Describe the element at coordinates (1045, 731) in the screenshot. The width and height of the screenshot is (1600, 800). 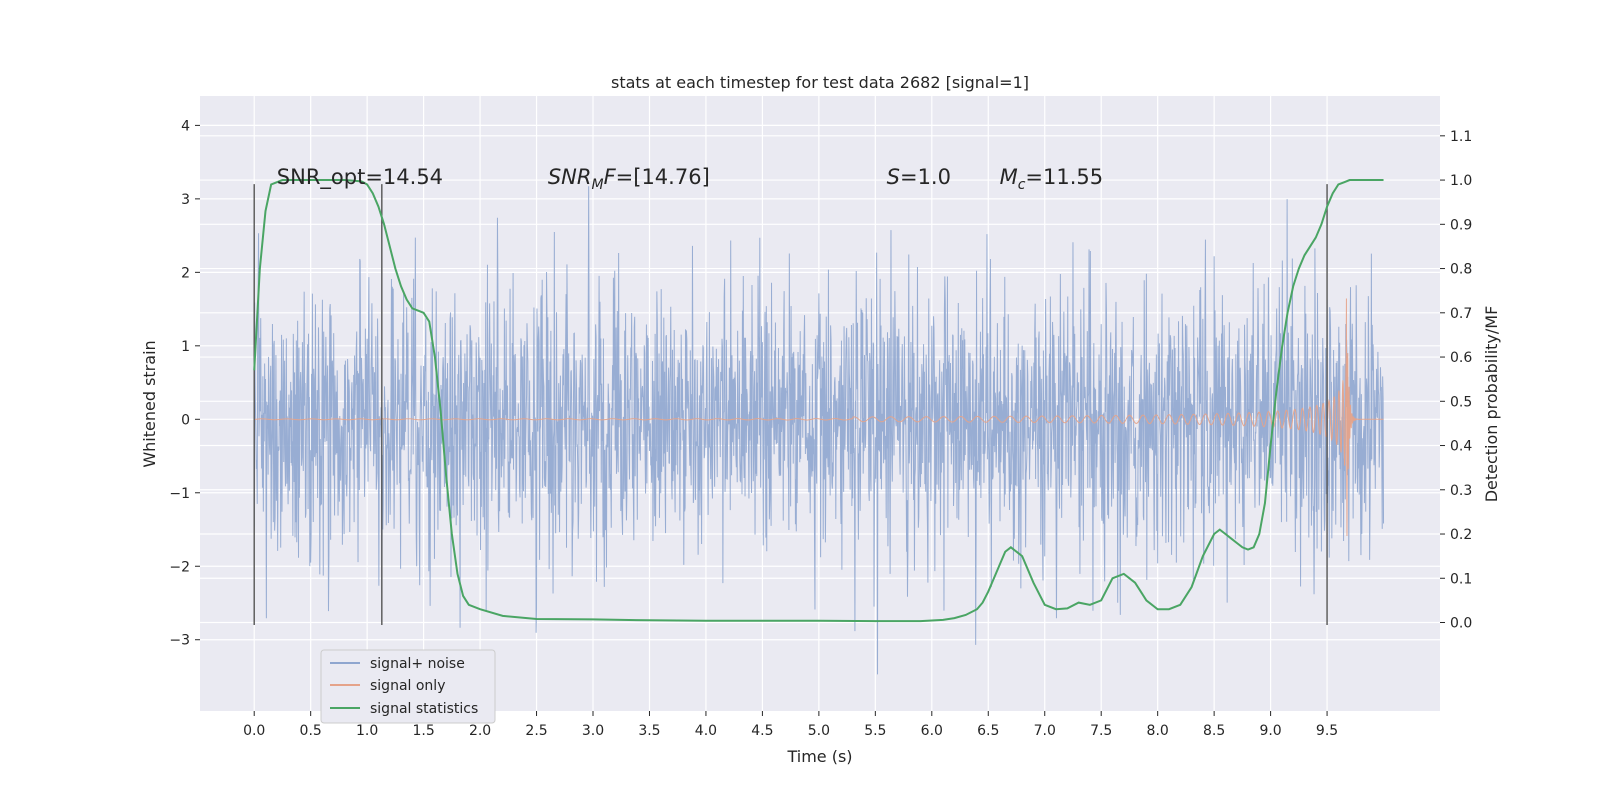
I see `x-tick-label: 7.0` at that location.